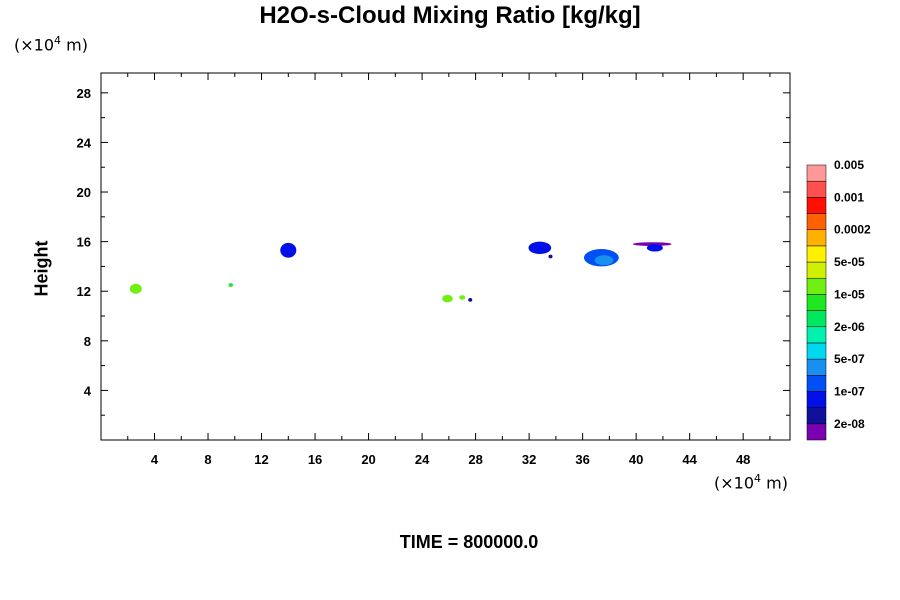  Describe the element at coordinates (155, 459) in the screenshot. I see `x-tick-label: 4` at that location.